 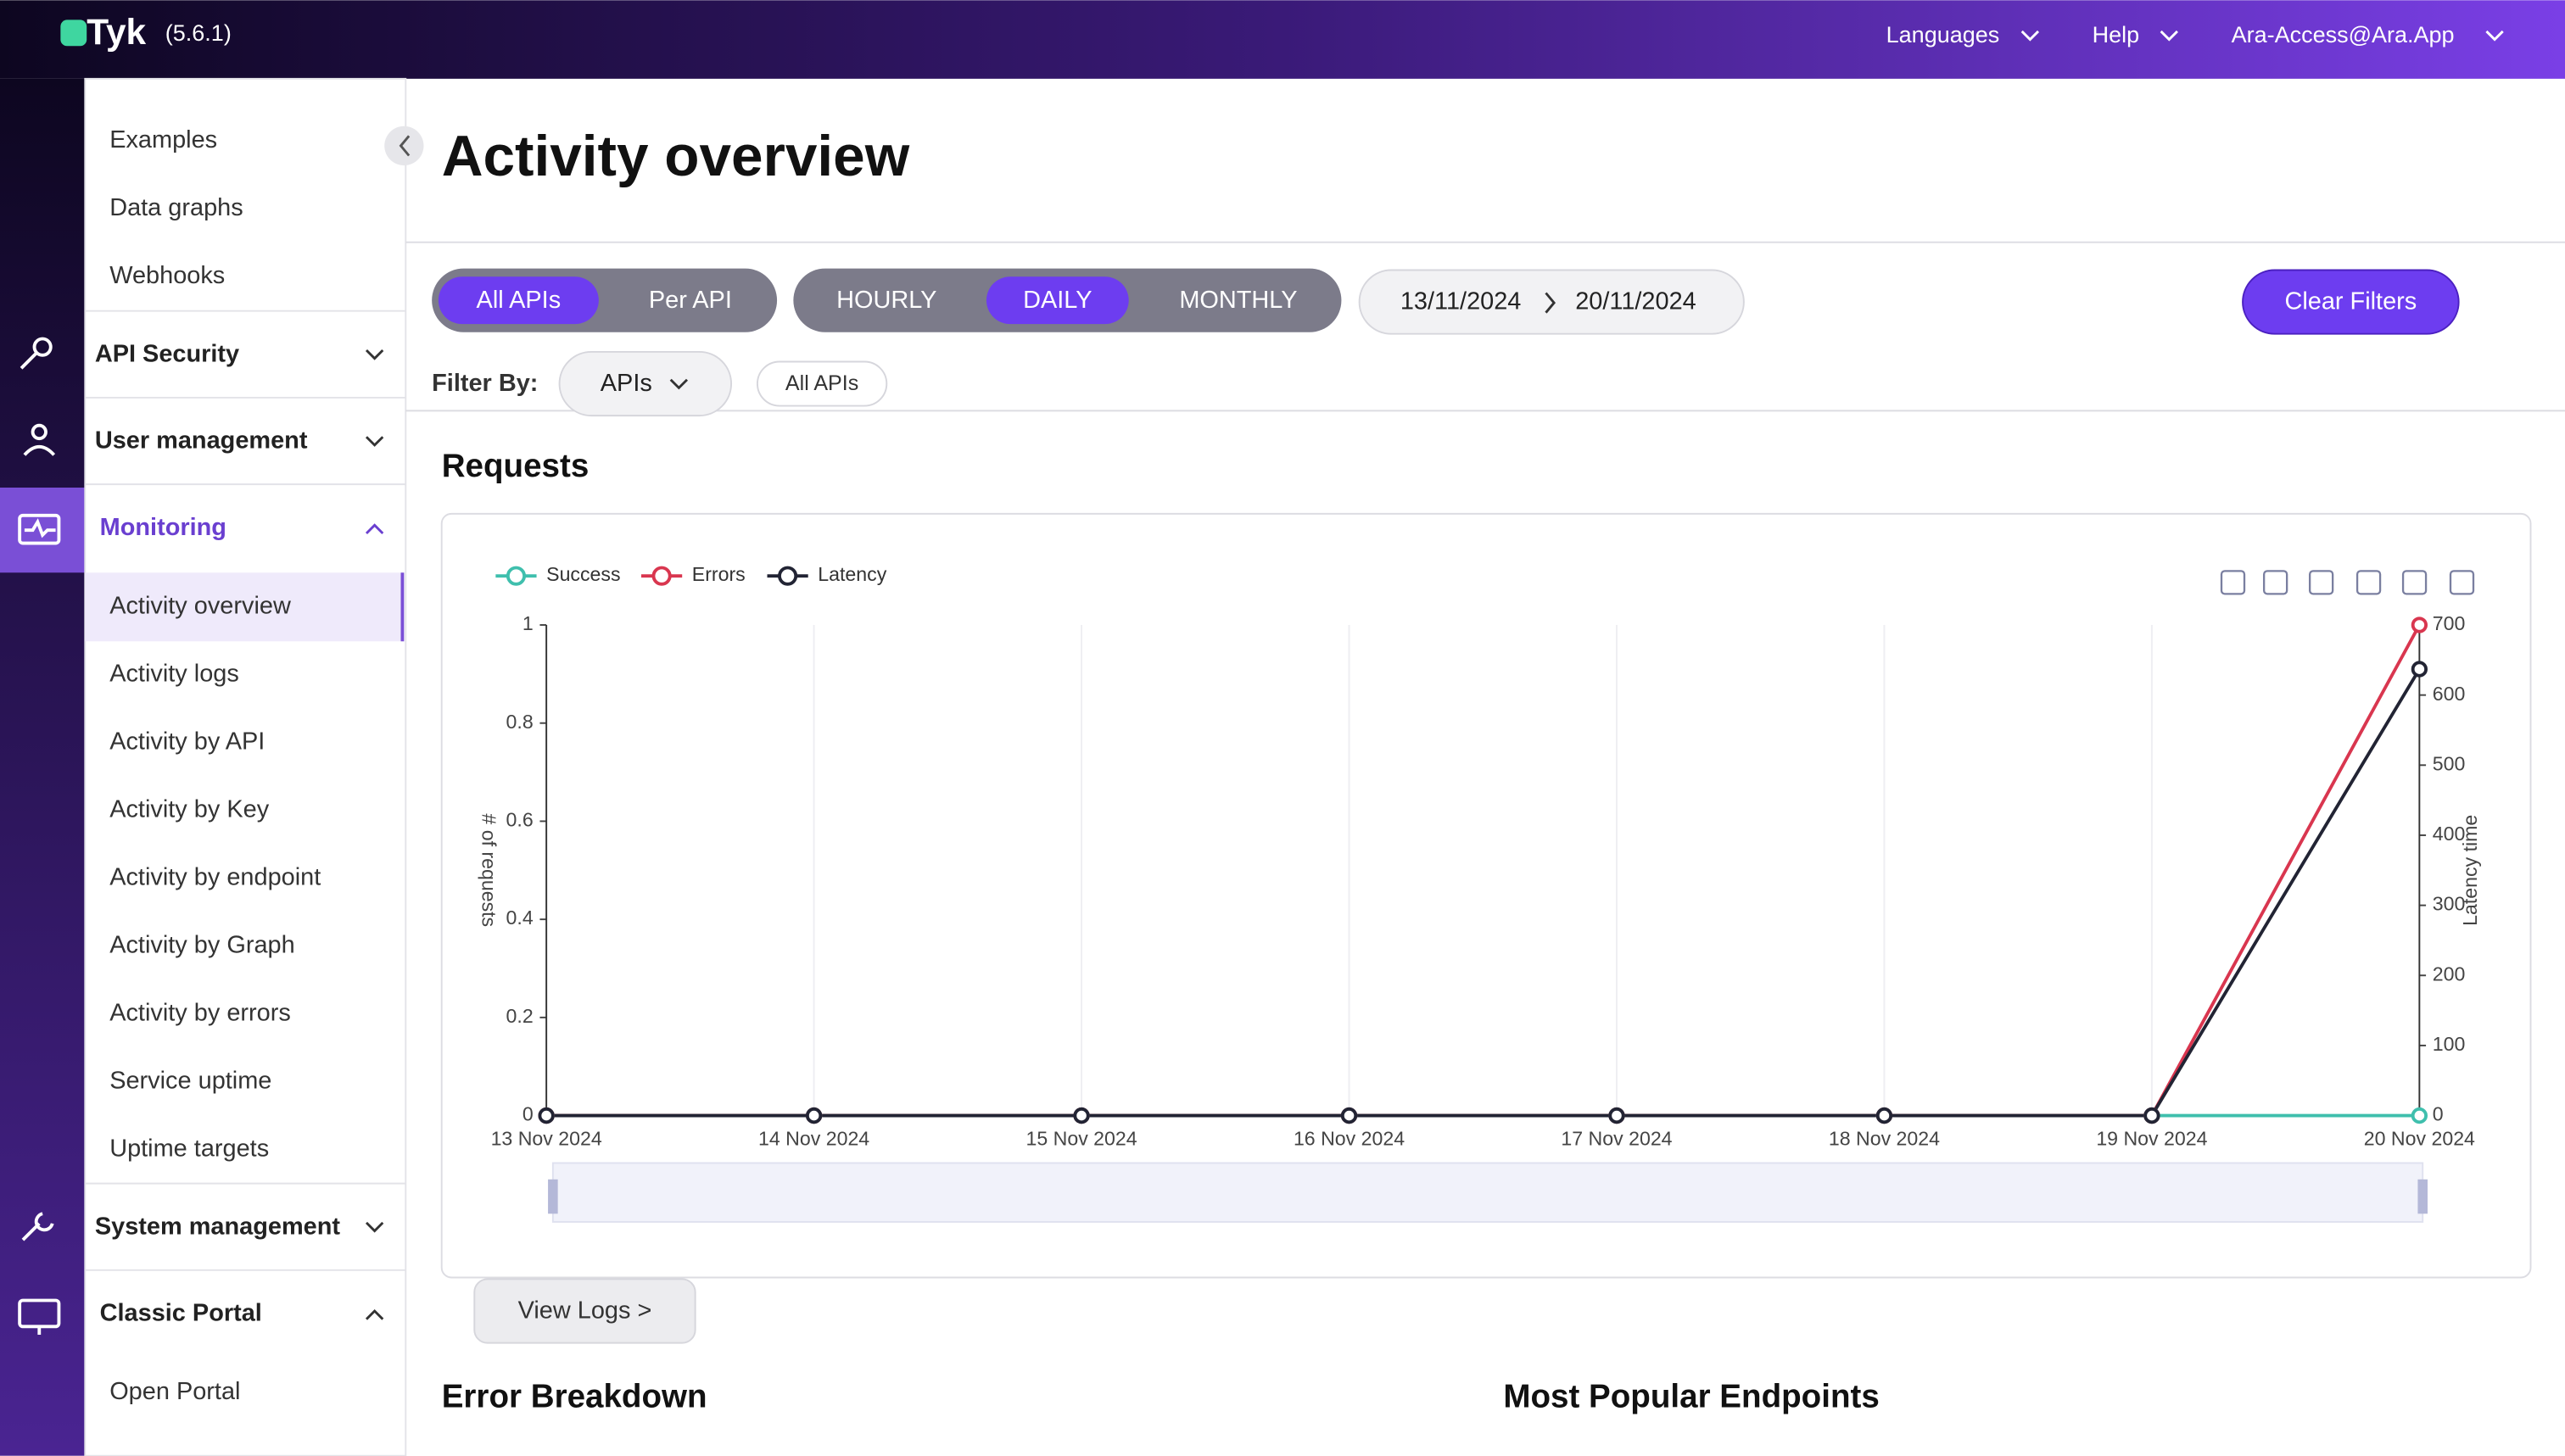 What do you see at coordinates (189, 809) in the screenshot?
I see `nav-item: Activity by Key` at bounding box center [189, 809].